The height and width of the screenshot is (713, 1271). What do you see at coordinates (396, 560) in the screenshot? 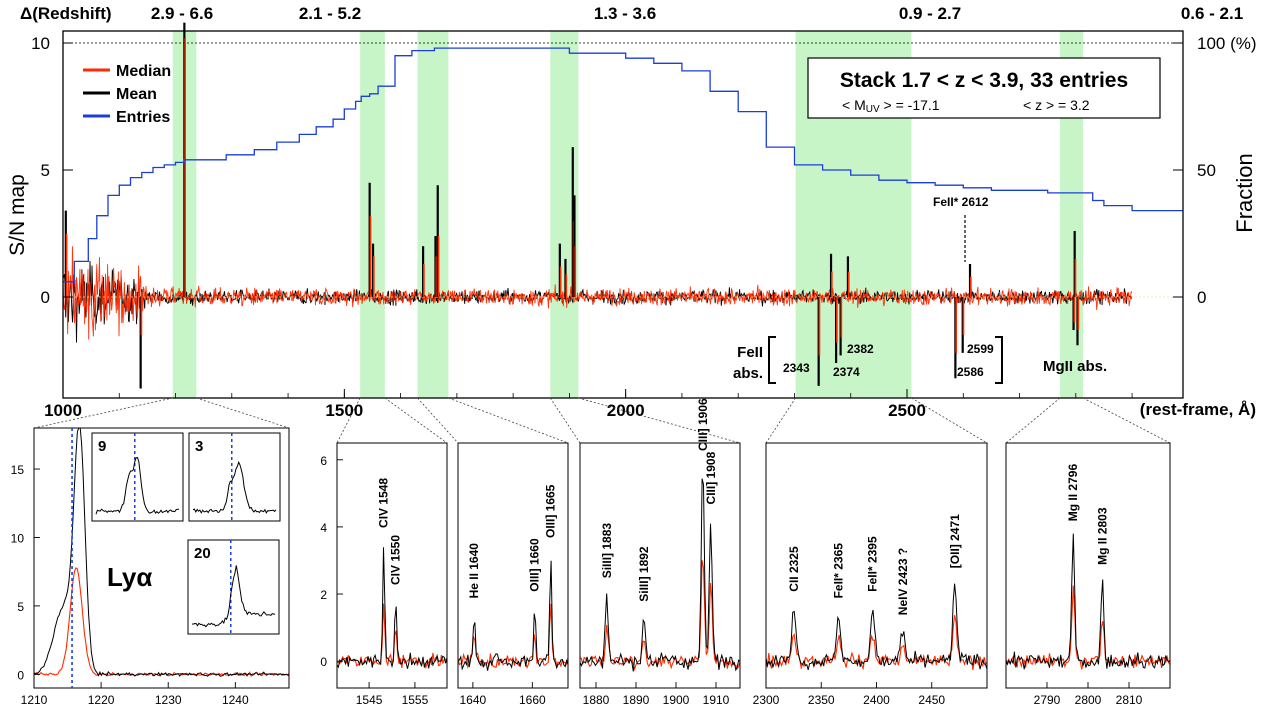
I see `civ-panel-line-label-1: CIV 1550` at bounding box center [396, 560].